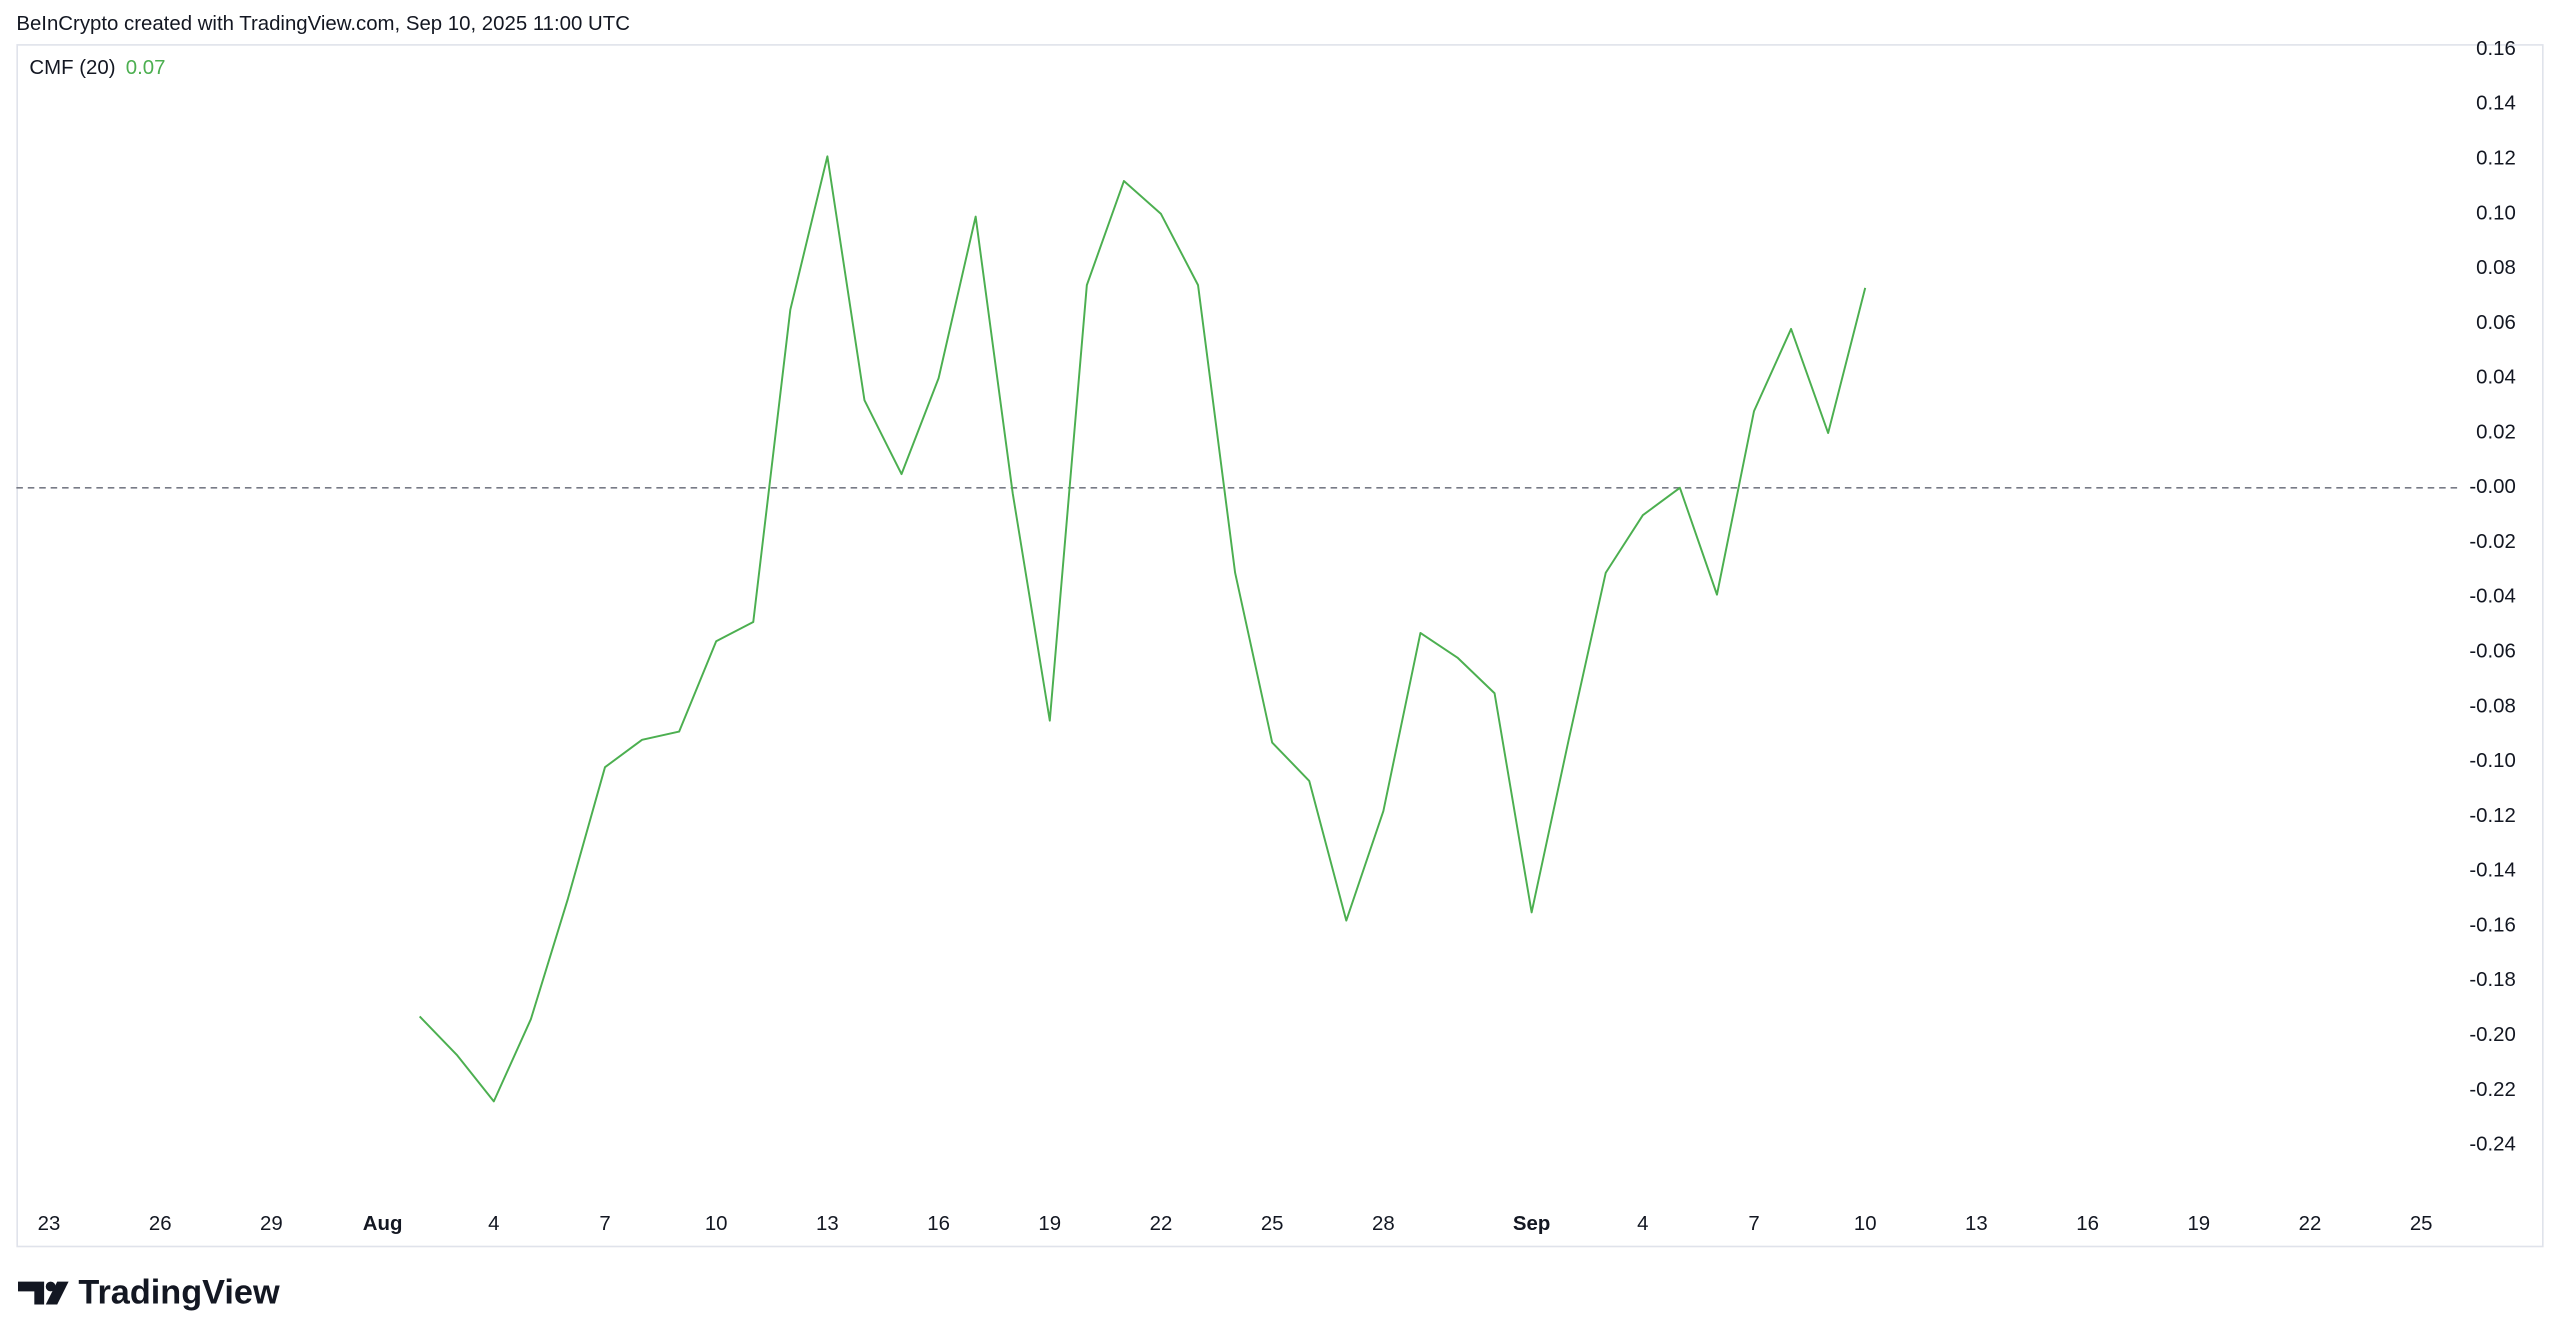 This screenshot has height=1342, width=2560. Describe the element at coordinates (2492, 487) in the screenshot. I see `y-tick-label: -0.00` at that location.